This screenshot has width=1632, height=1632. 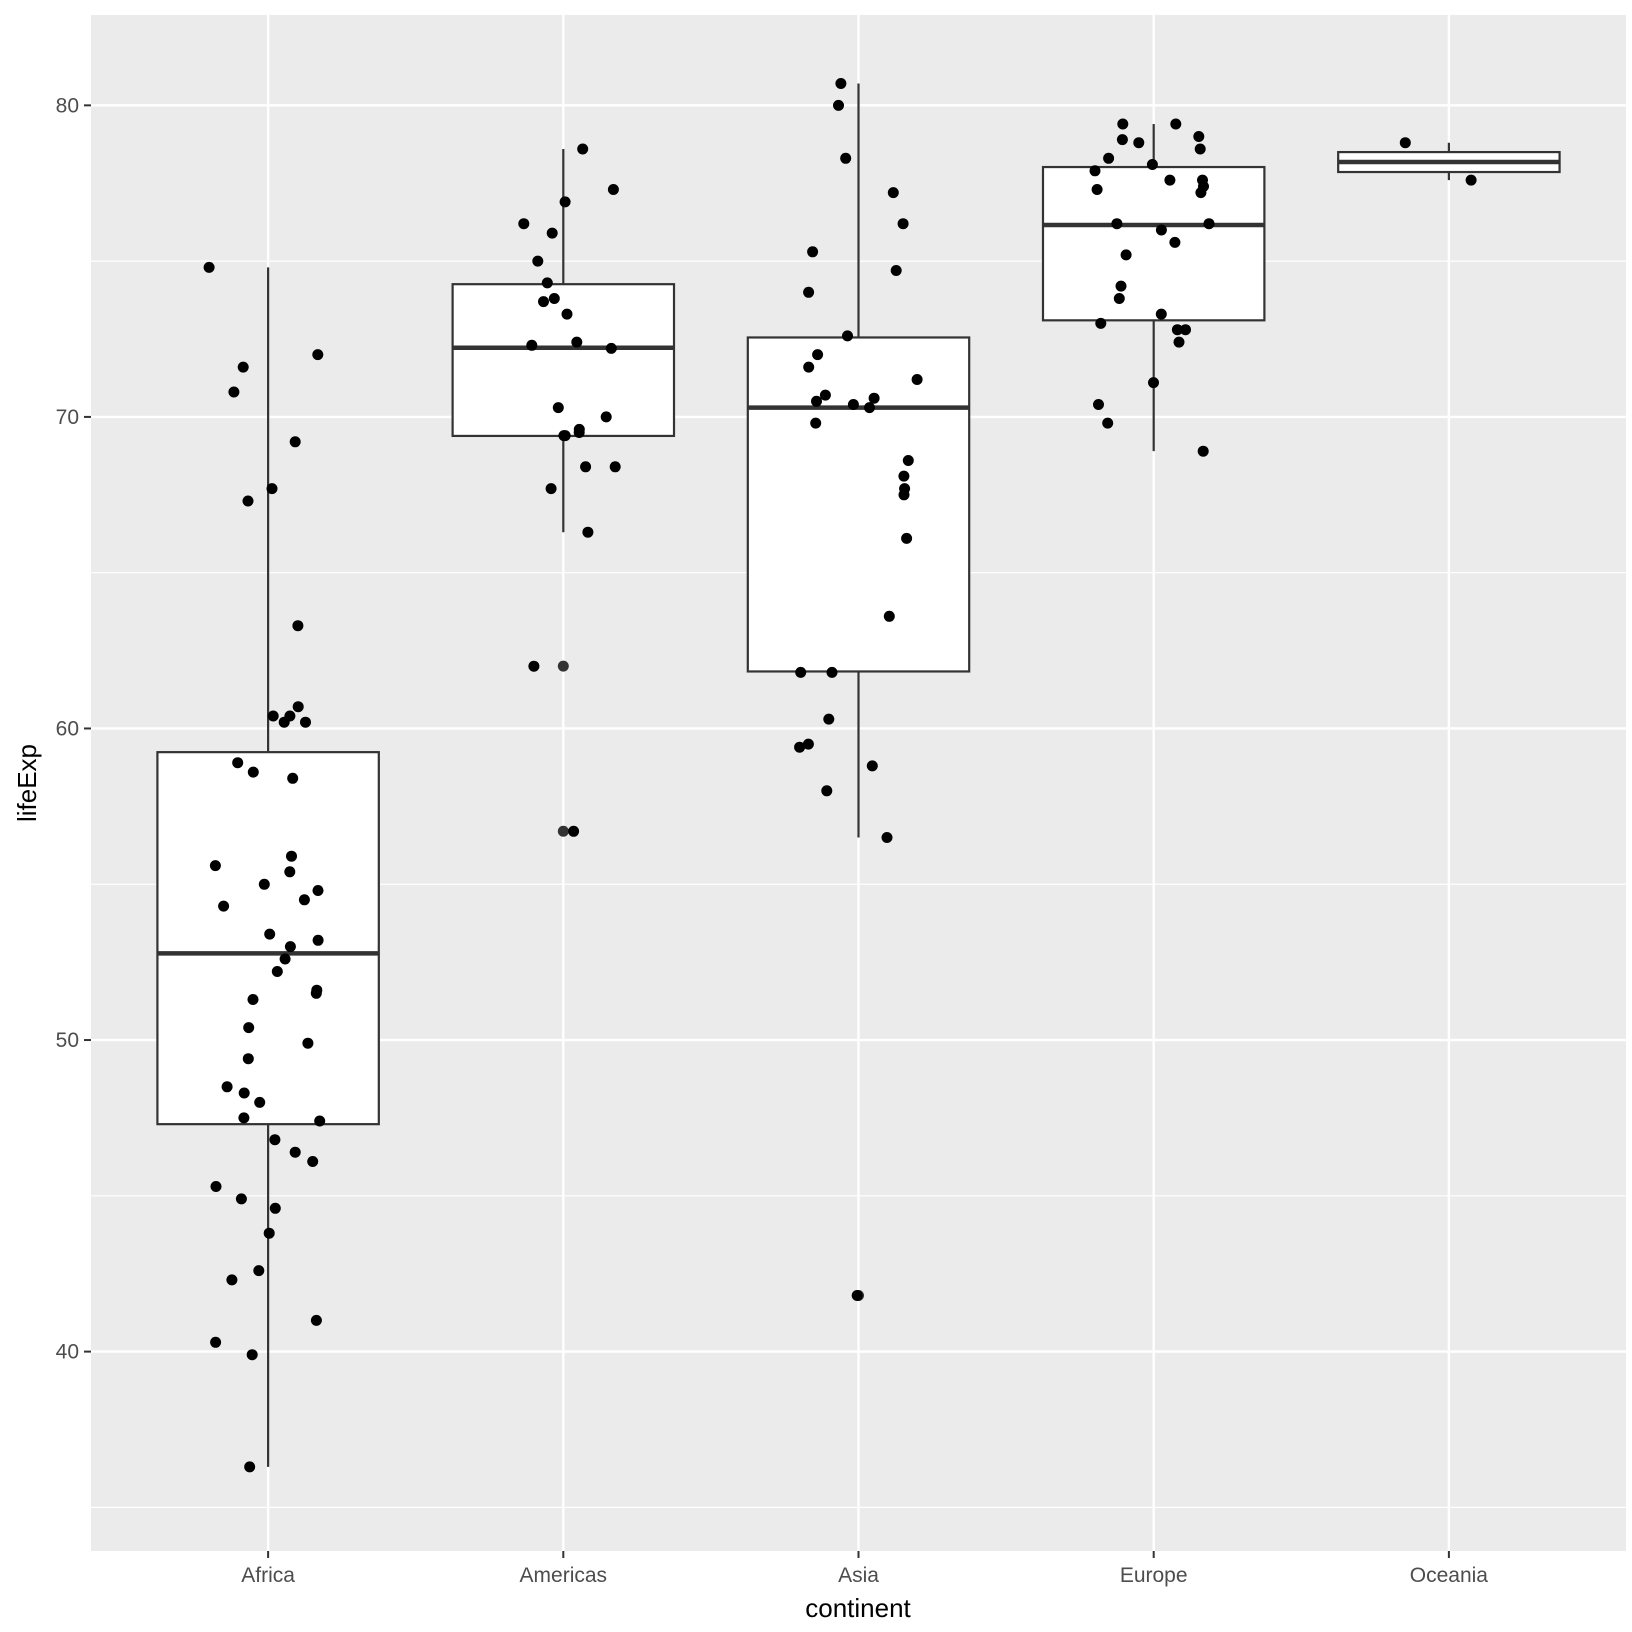 What do you see at coordinates (67, 728) in the screenshot?
I see `y-tick-label: 60` at bounding box center [67, 728].